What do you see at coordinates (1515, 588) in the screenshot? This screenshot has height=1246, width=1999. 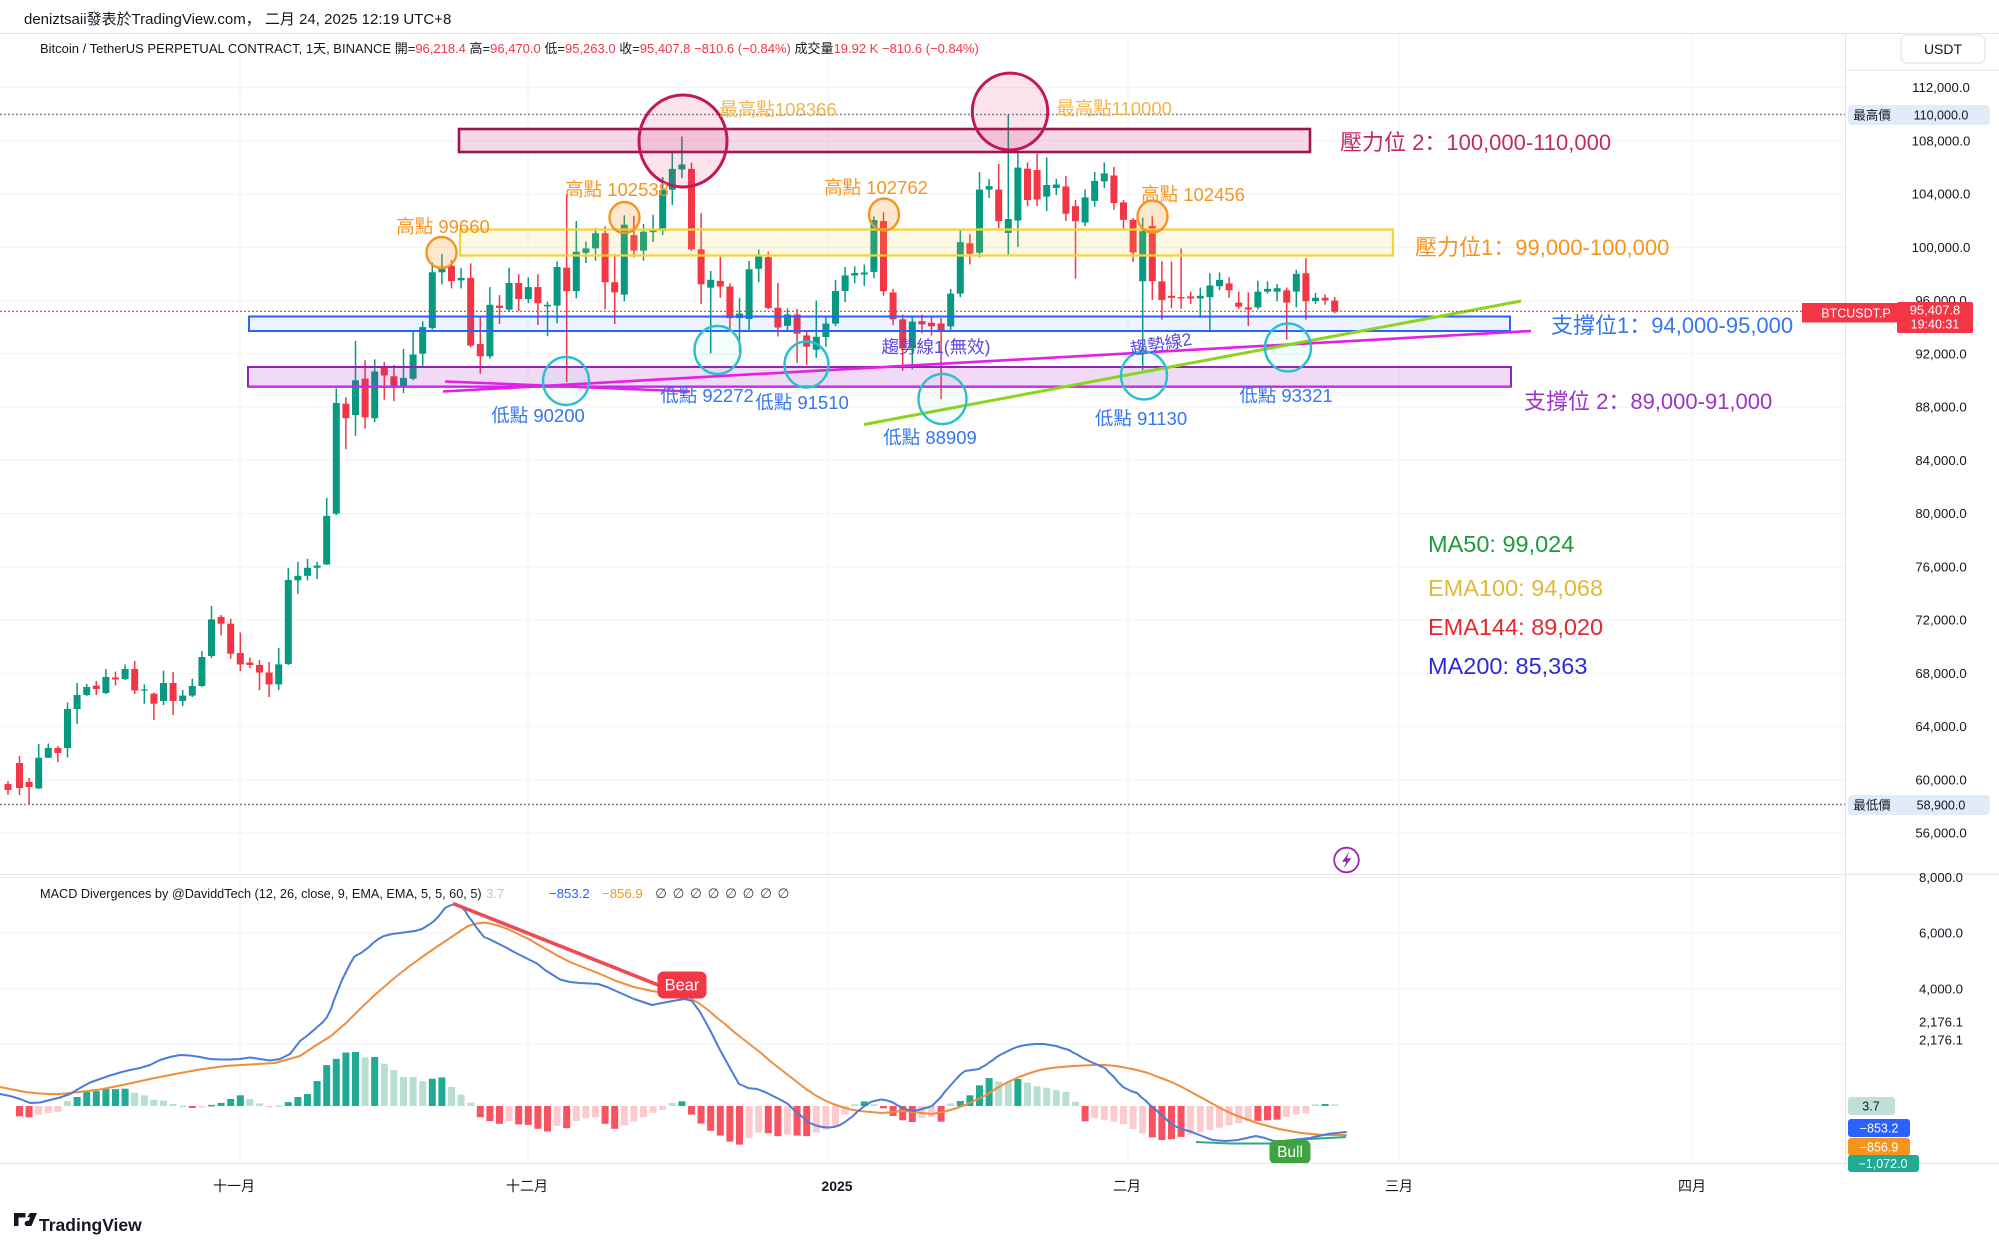 I see `svg-text: EMA100: 94,068` at bounding box center [1515, 588].